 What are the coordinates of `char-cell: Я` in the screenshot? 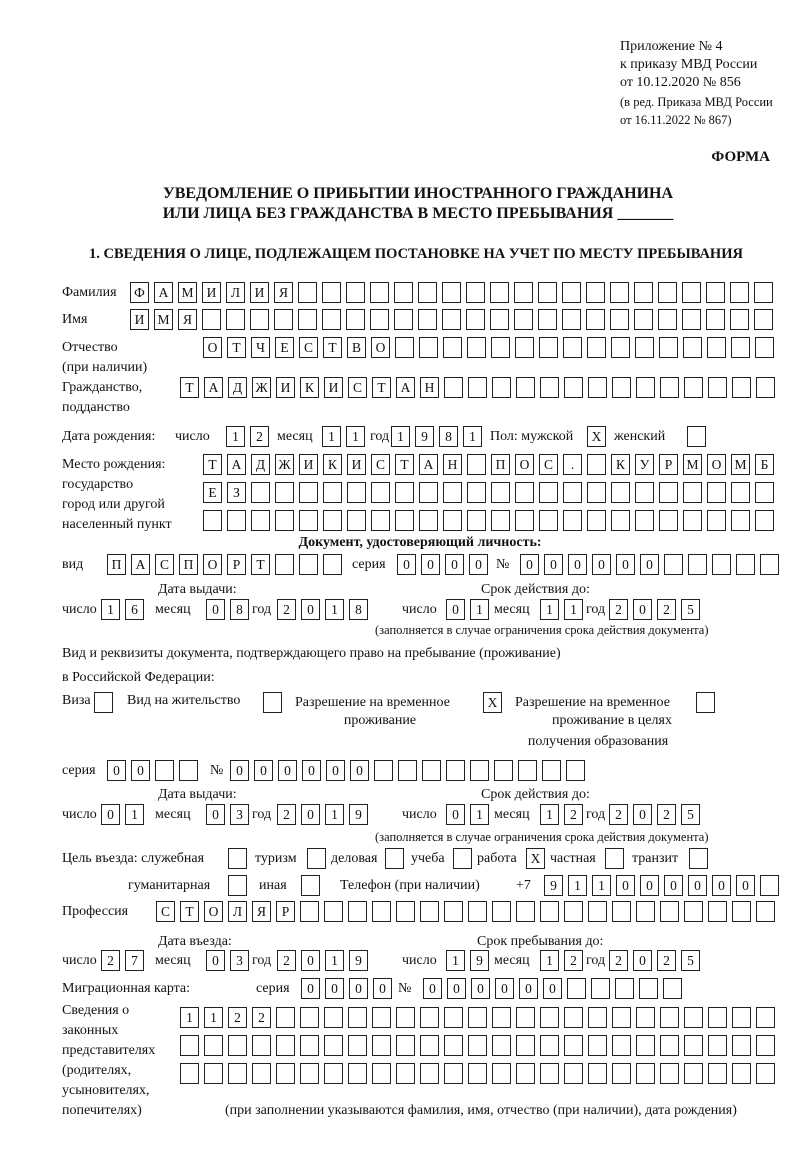 It's located at (187, 319).